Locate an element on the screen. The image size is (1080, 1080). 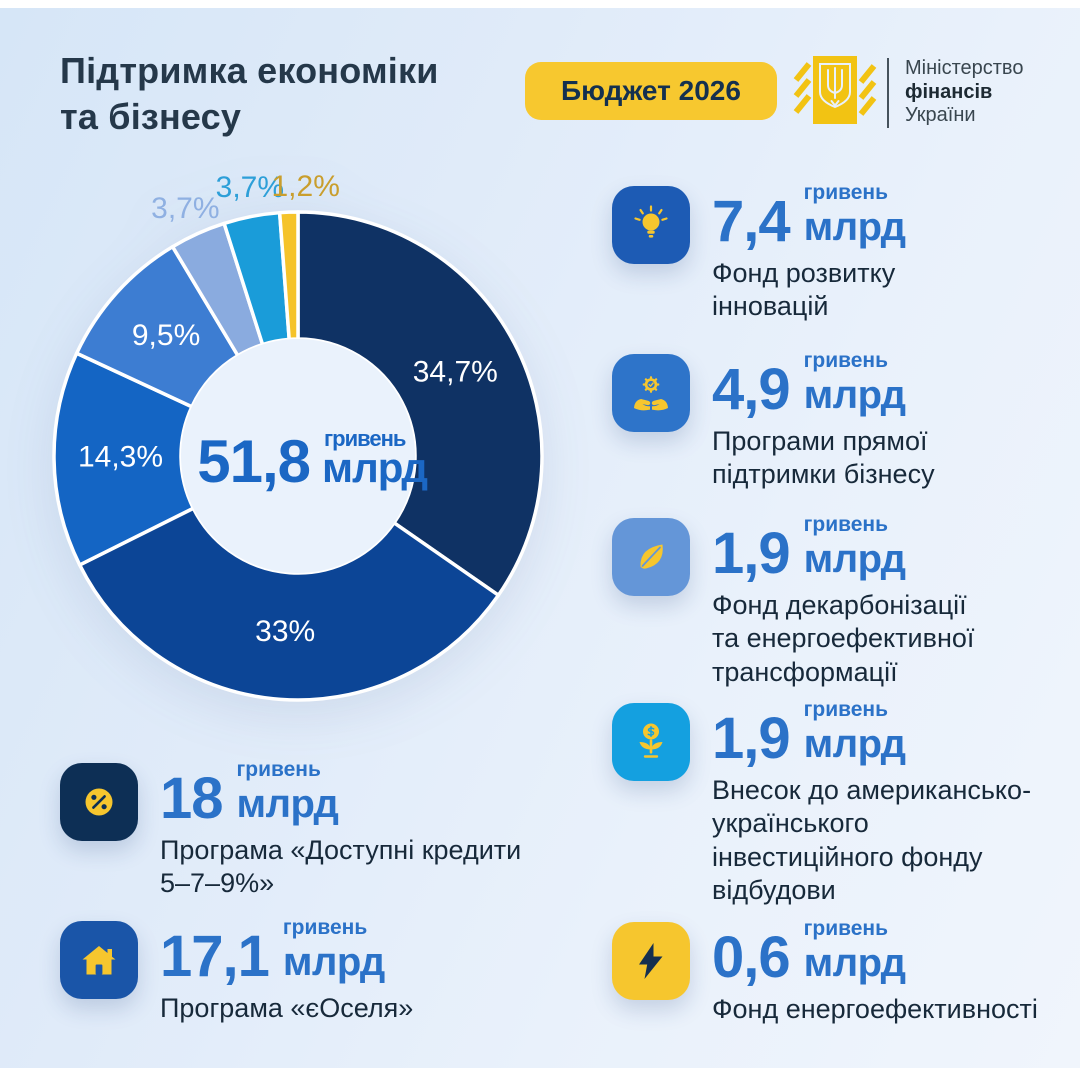
ministry-line3: України is located at coordinates (940, 115).